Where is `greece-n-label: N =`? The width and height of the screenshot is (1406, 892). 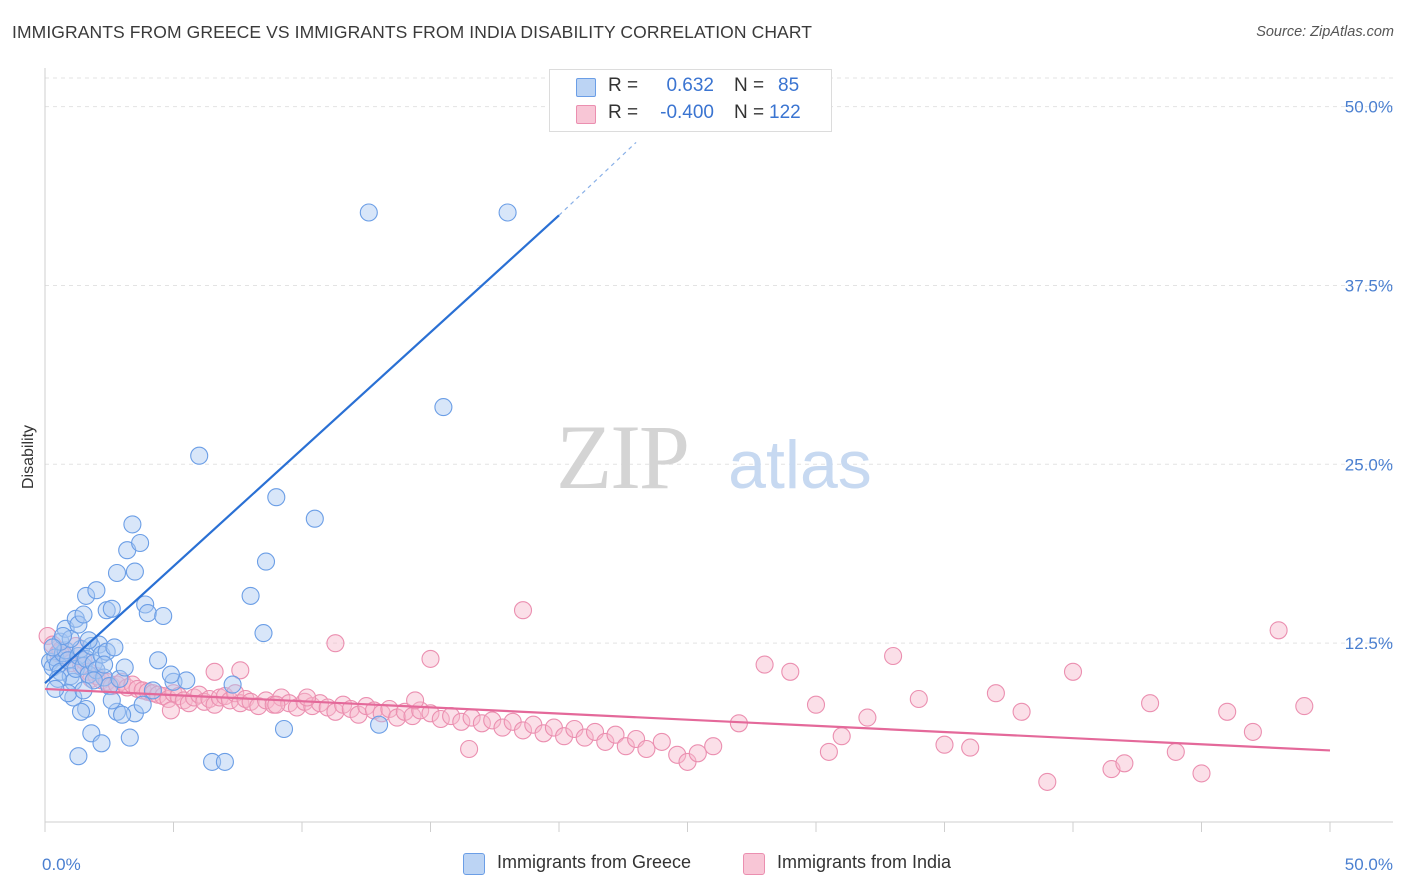
greece-n-label: N = is located at coordinates (749, 85).